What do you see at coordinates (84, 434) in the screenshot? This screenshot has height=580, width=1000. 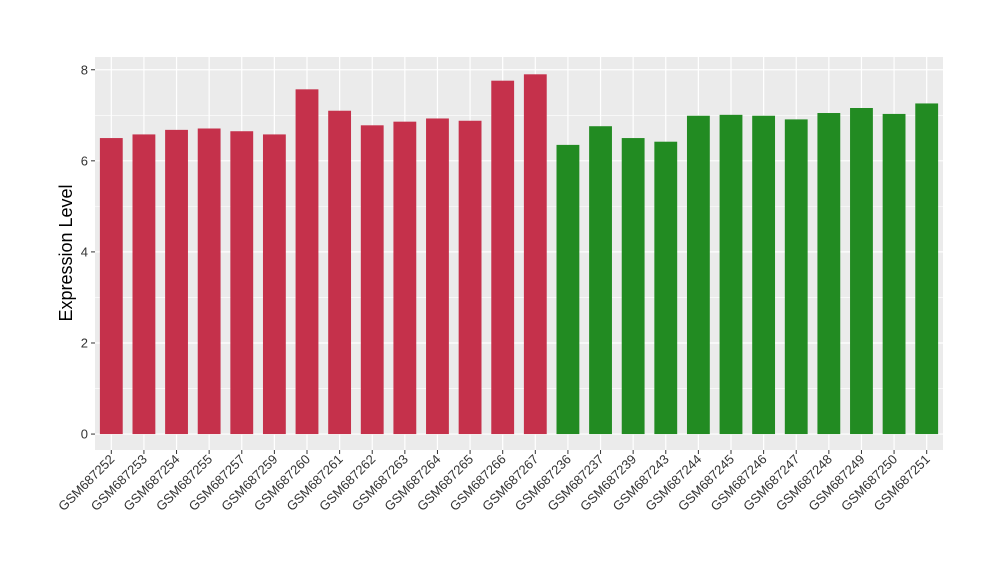 I see `y-tick-label: 0` at bounding box center [84, 434].